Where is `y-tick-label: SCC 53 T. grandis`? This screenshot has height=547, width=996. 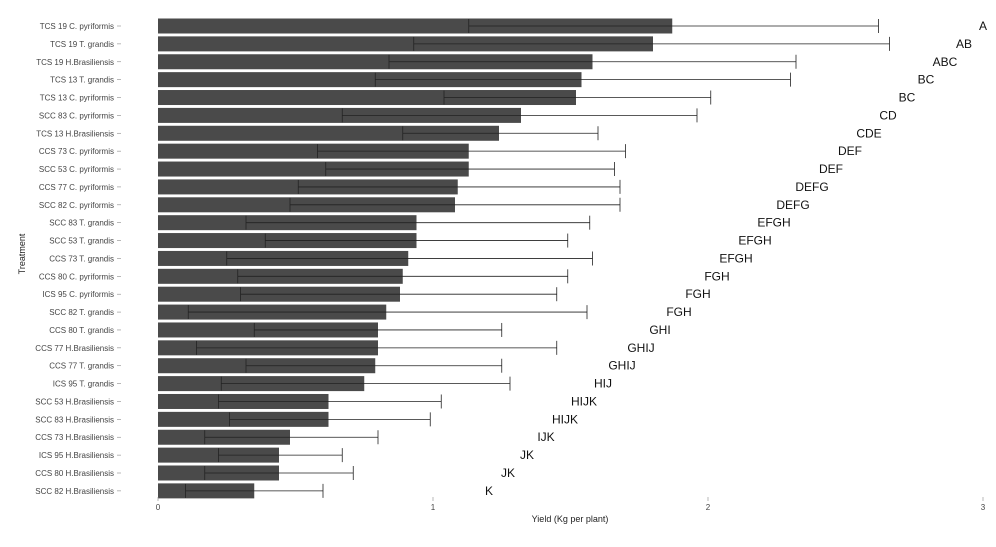 y-tick-label: SCC 53 T. grandis is located at coordinates (81, 241).